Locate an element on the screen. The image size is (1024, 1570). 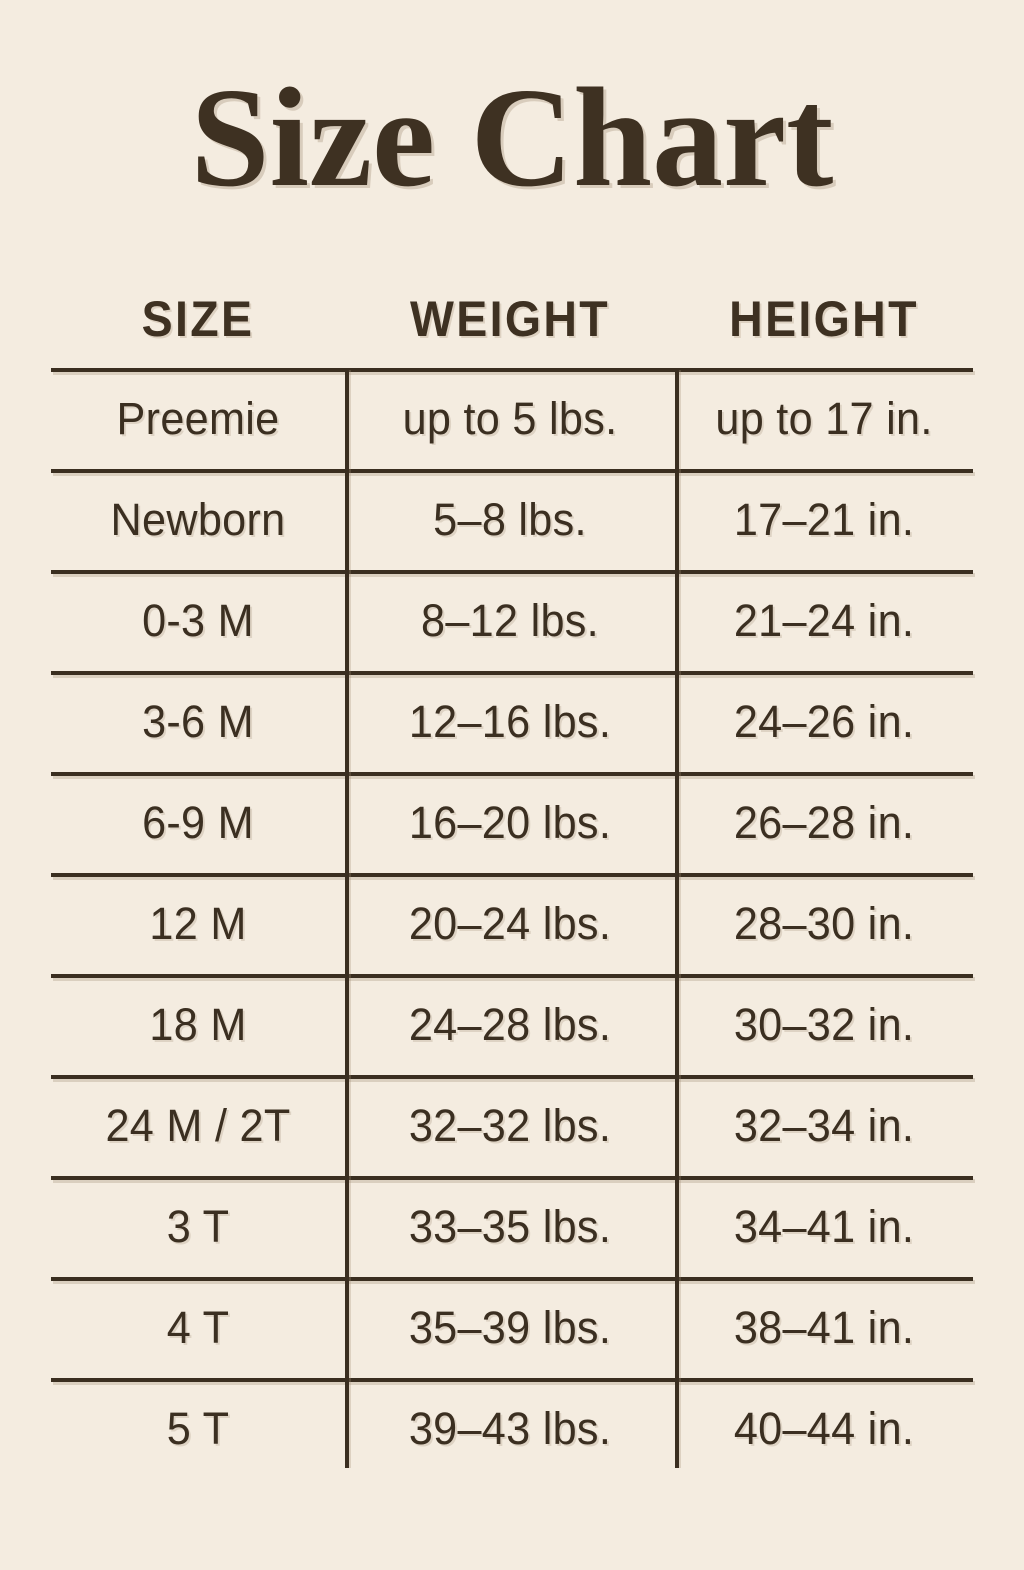
table-row: 18 M 24–28 lbs. 30–32 in. is located at coordinates (512, 1024).